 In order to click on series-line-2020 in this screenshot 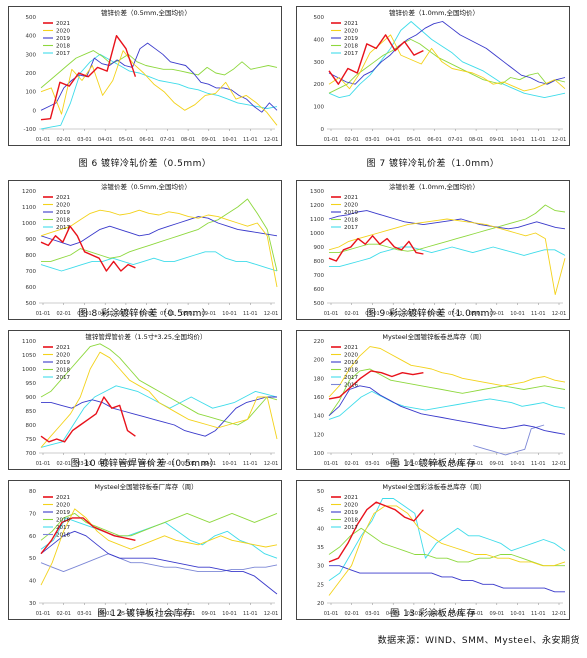, I will do `click(447, 63)`.